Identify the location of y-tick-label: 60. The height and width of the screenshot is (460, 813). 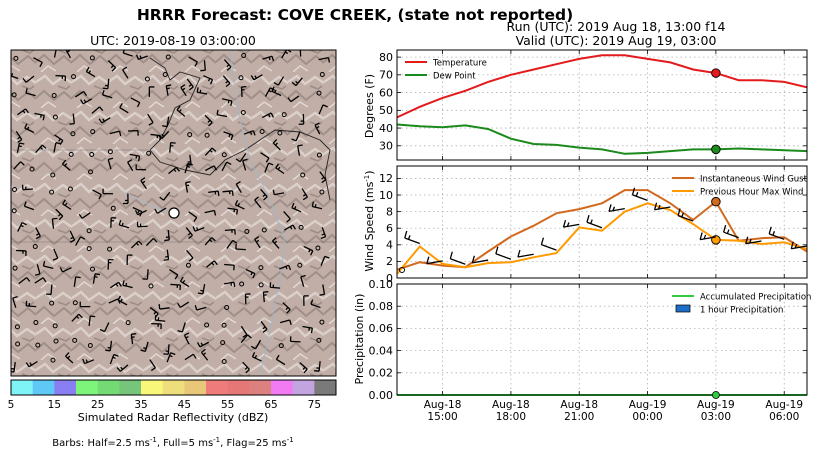
(386, 92).